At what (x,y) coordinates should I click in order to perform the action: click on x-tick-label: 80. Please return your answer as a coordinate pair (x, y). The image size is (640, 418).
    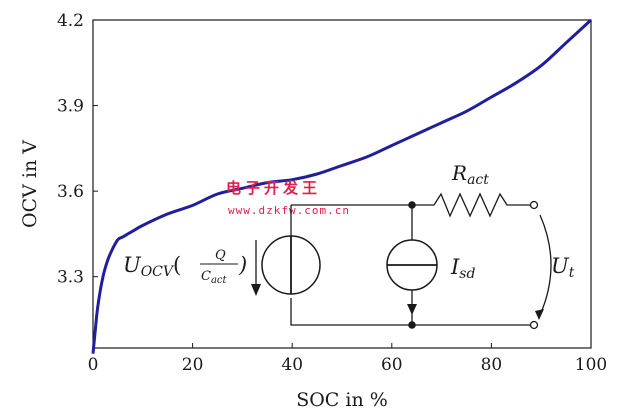
    Looking at the image, I should click on (492, 365).